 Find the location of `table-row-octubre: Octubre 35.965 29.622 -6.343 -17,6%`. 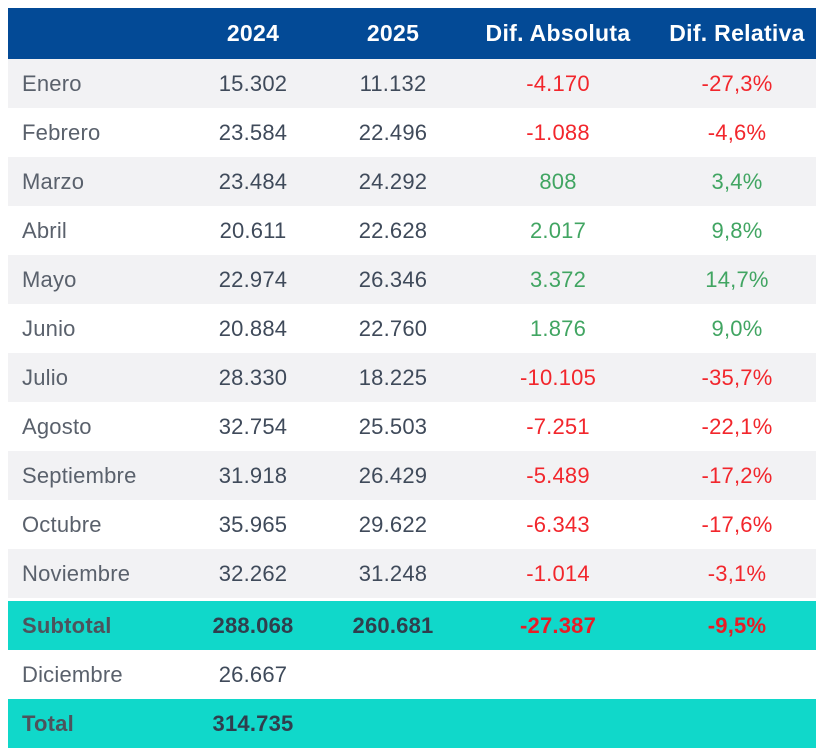

table-row-octubre: Octubre 35.965 29.622 -6.343 -17,6% is located at coordinates (412, 524).